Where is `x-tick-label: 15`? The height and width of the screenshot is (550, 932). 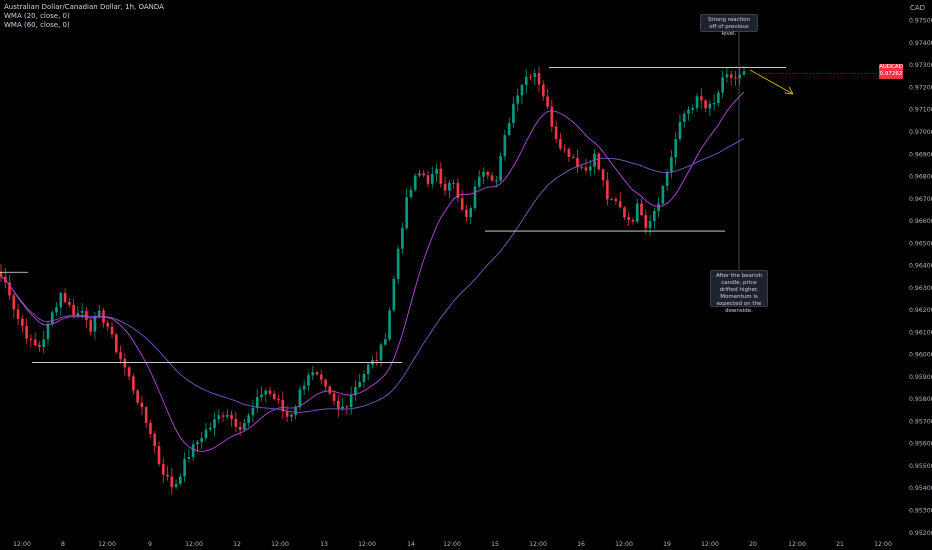
x-tick-label: 15 is located at coordinates (495, 544).